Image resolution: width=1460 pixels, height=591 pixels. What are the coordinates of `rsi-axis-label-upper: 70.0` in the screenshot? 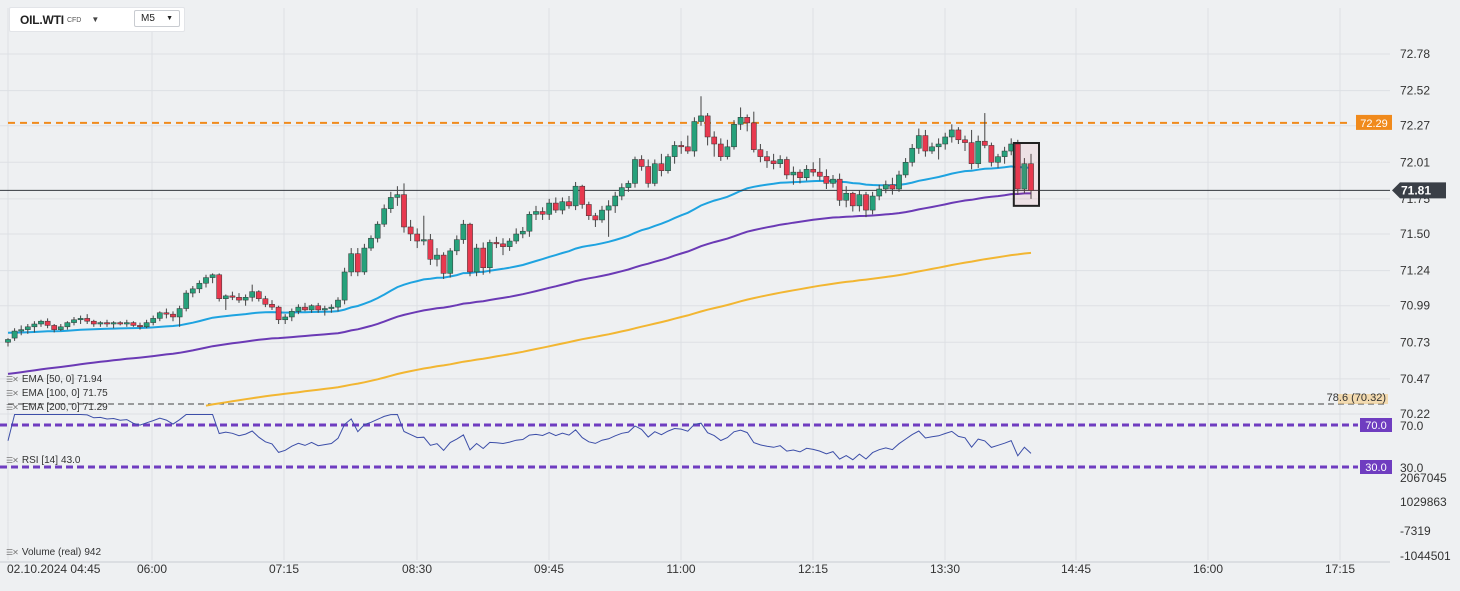 It's located at (1412, 426).